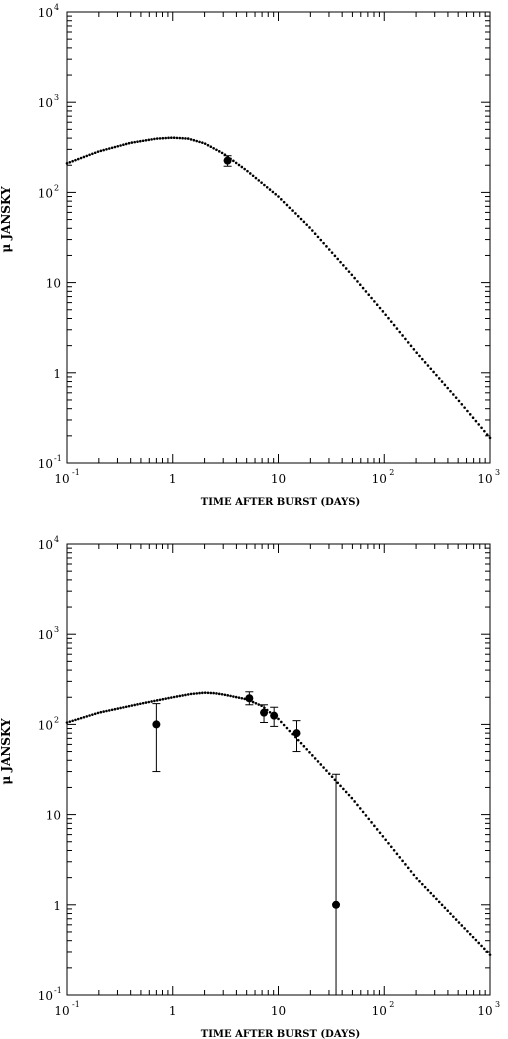  What do you see at coordinates (56, 539) in the screenshot?
I see `y-tick-label-exponent: 4` at bounding box center [56, 539].